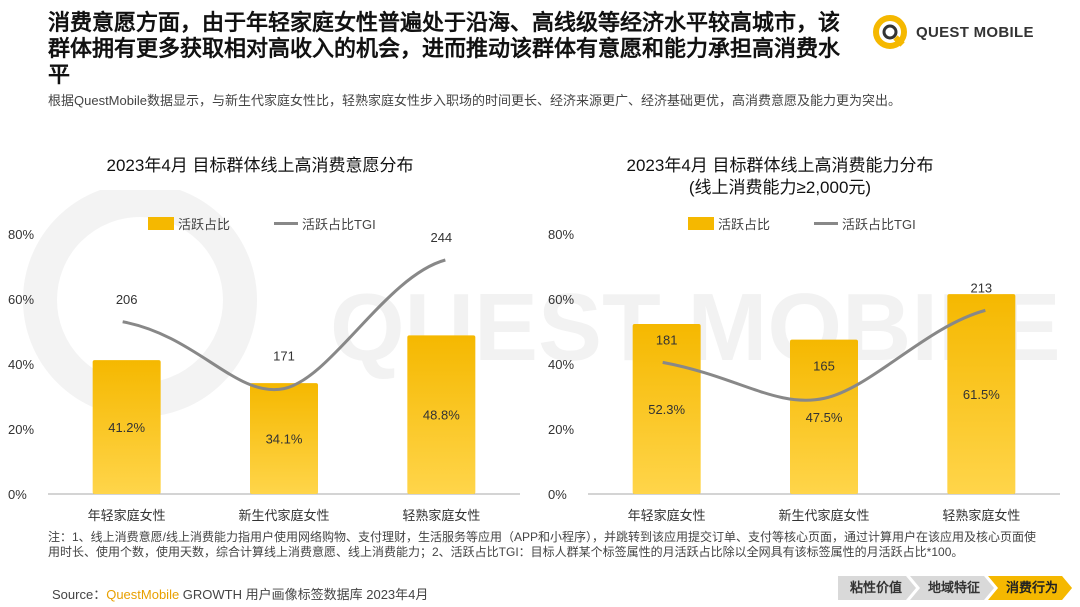 The image size is (1080, 607). What do you see at coordinates (441, 237) in the screenshot?
I see `tgi-value-label: 244` at bounding box center [441, 237].